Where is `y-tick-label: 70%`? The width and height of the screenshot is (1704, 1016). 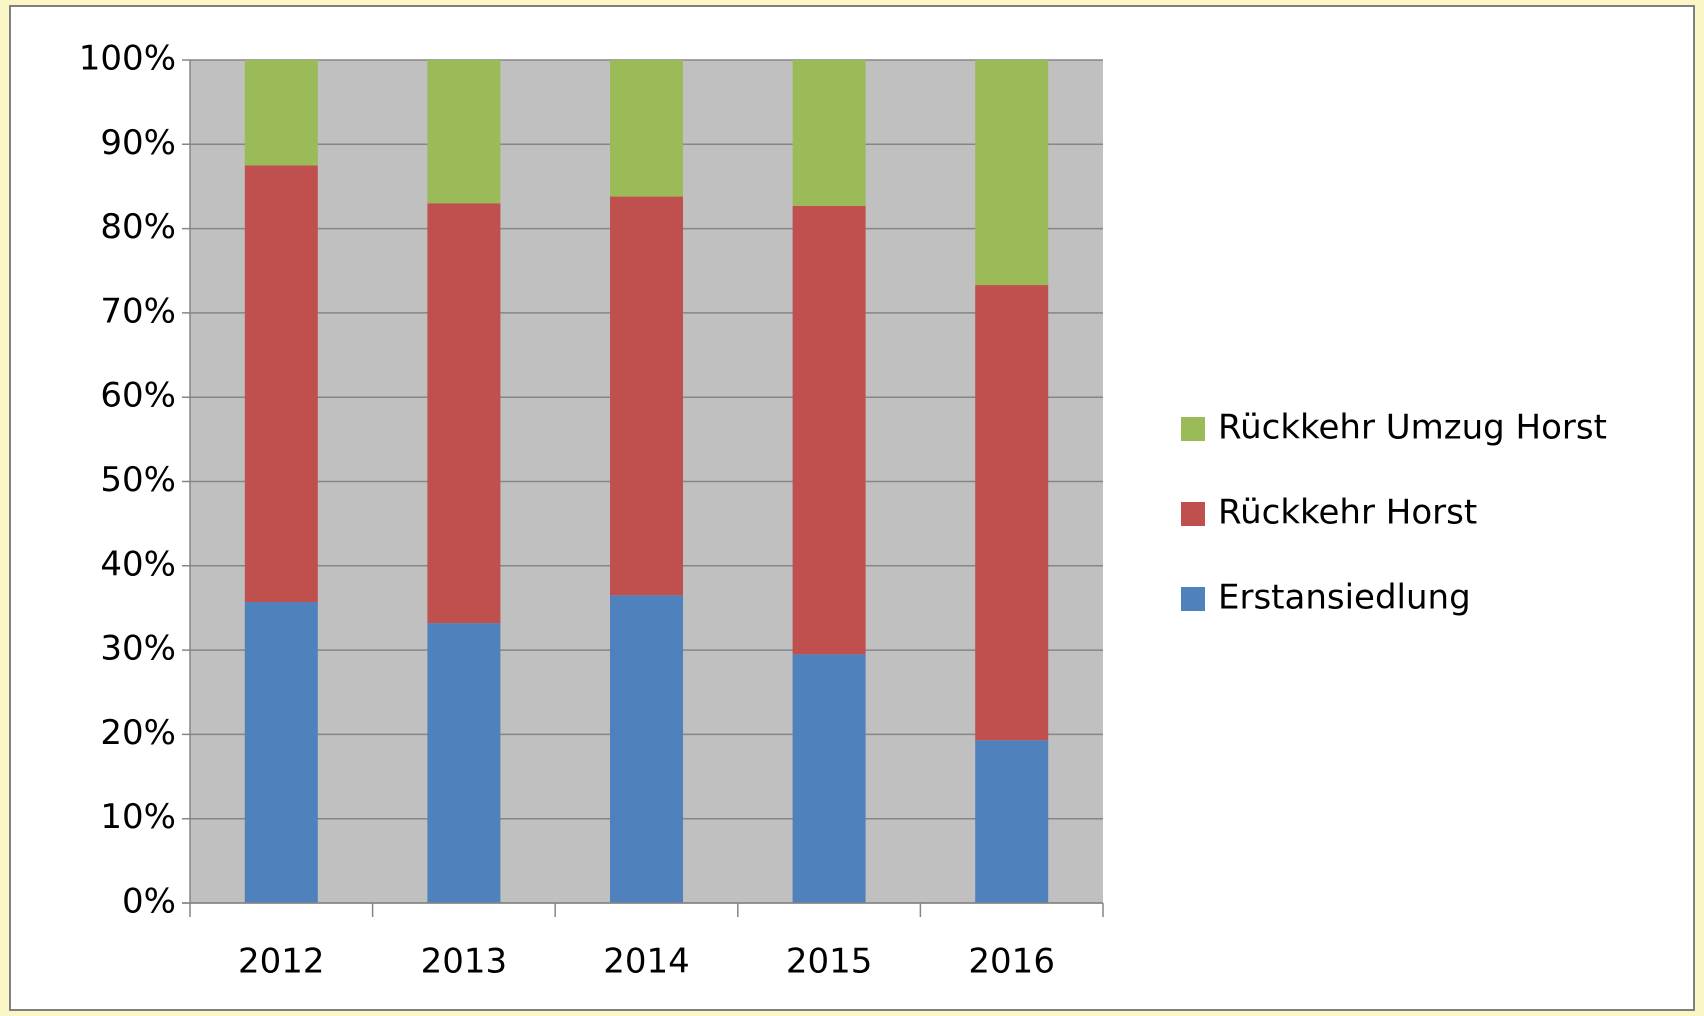 y-tick-label: 70% is located at coordinates (138, 311).